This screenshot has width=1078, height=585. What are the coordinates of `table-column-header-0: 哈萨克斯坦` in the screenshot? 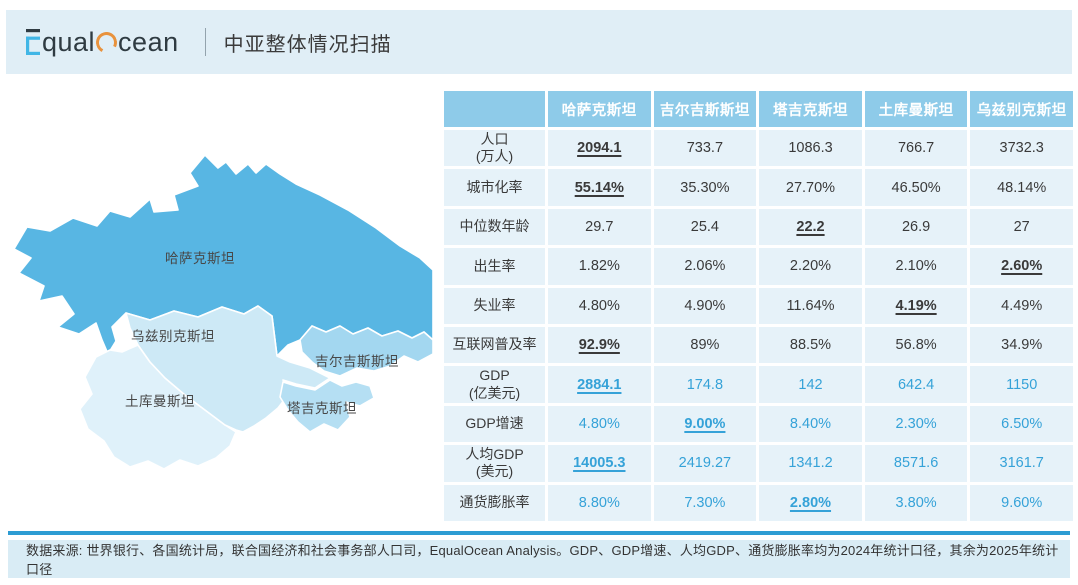 It's located at (599, 109).